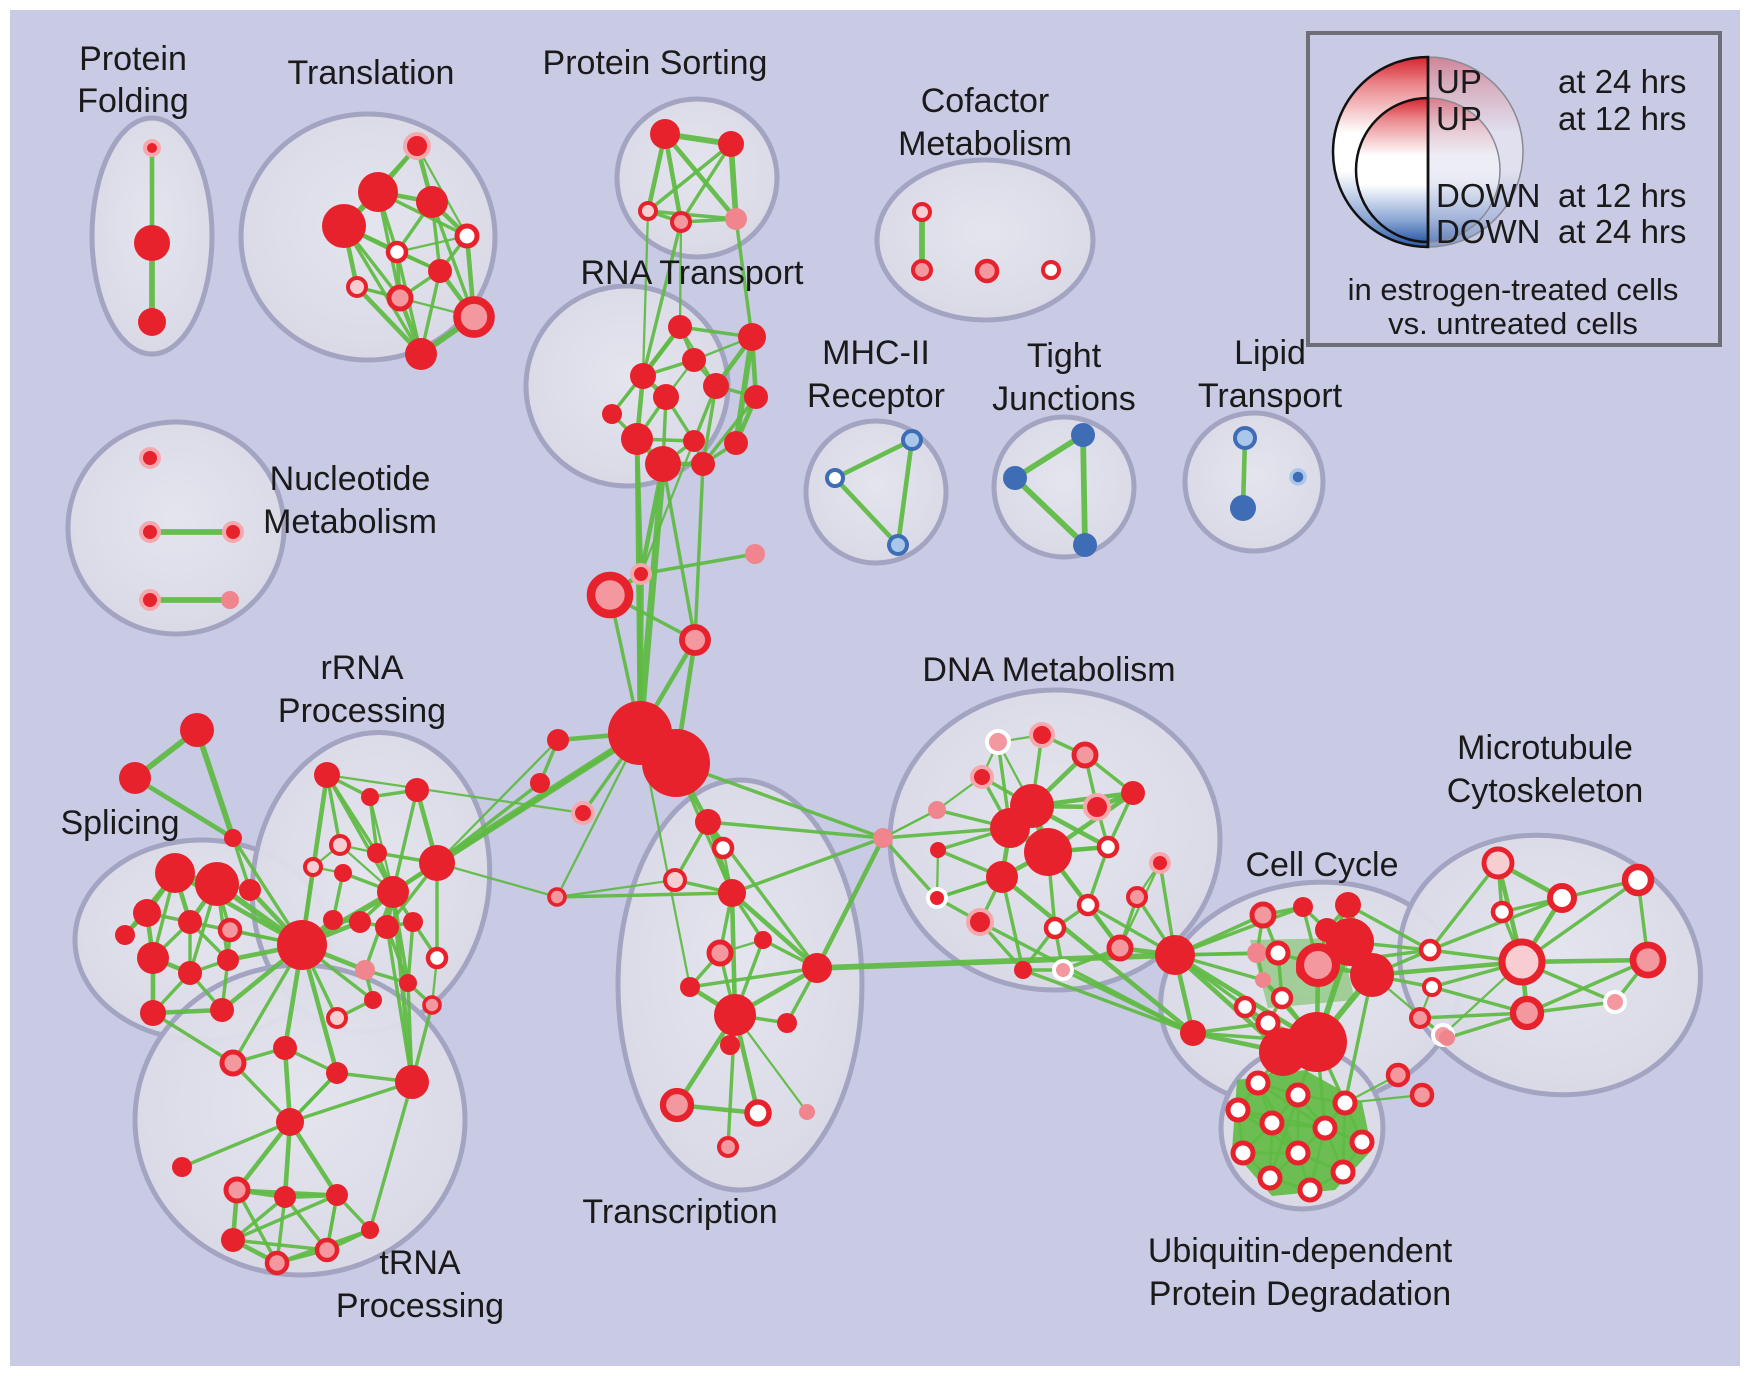  I want to click on cluster-label-cofactor-metabolism: Metabolism, so click(985, 144).